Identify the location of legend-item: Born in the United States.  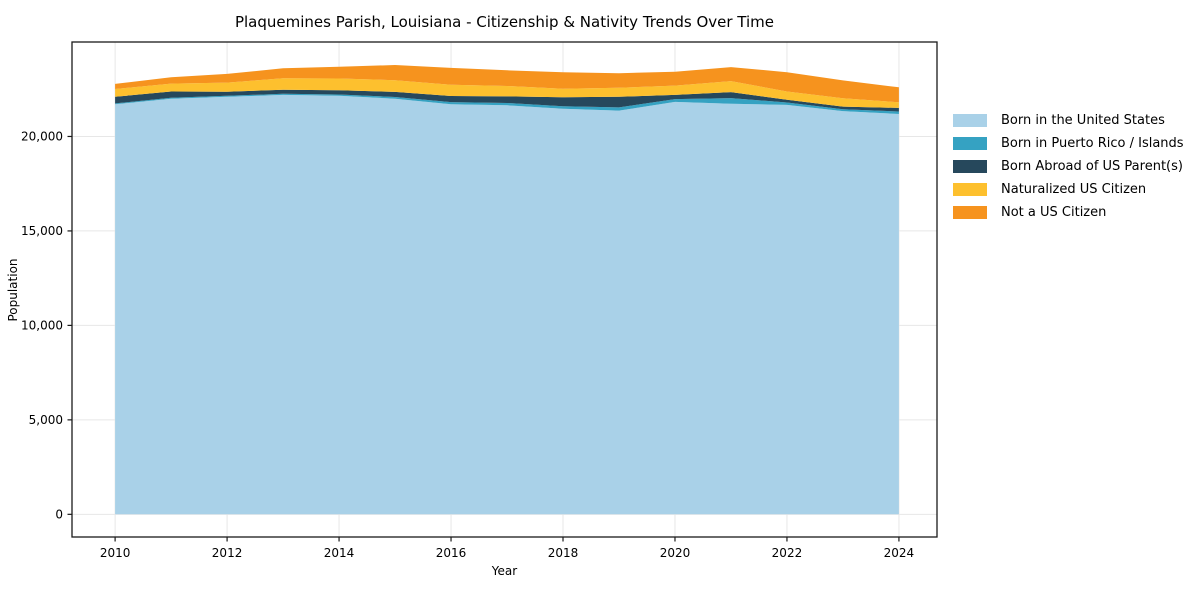
(1068, 120).